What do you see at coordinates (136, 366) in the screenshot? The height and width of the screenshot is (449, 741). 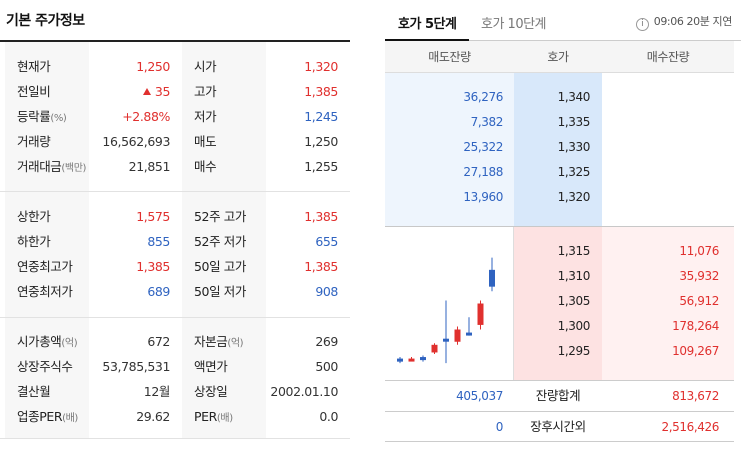 I see `field-value: 53,785,531` at bounding box center [136, 366].